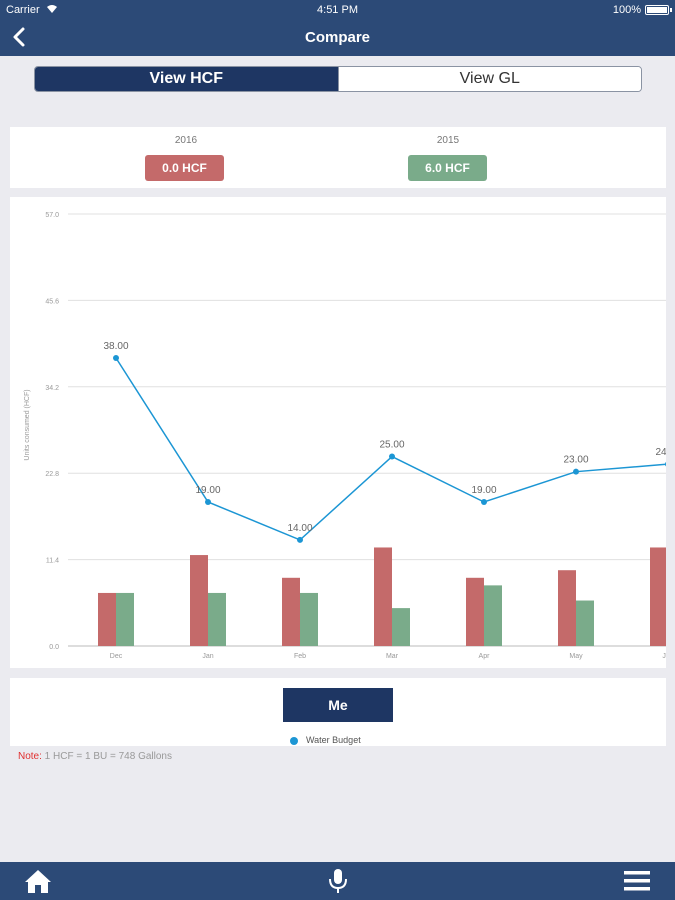 The height and width of the screenshot is (900, 675). What do you see at coordinates (660, 452) in the screenshot?
I see `data-label: 24.00` at bounding box center [660, 452].